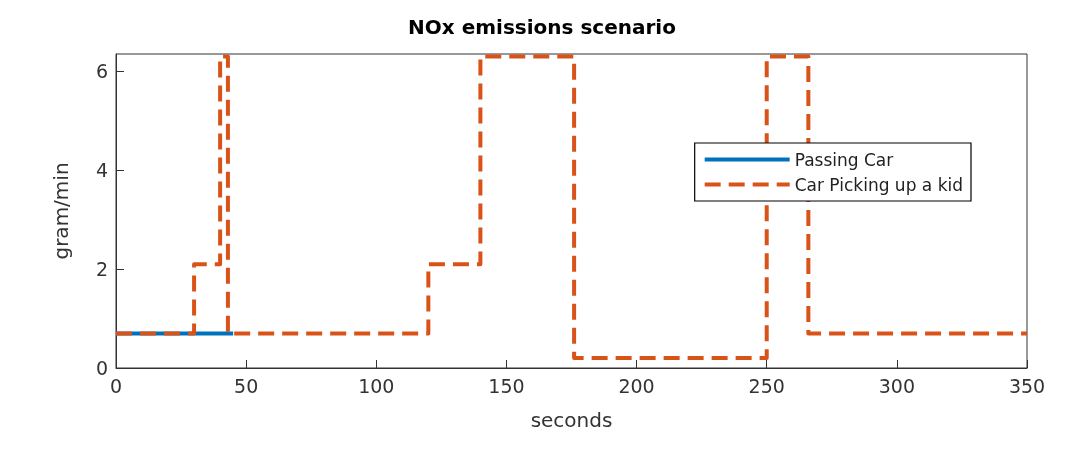 The image size is (1084, 457). What do you see at coordinates (766, 385) in the screenshot?
I see `x-tick-label: 250` at bounding box center [766, 385].